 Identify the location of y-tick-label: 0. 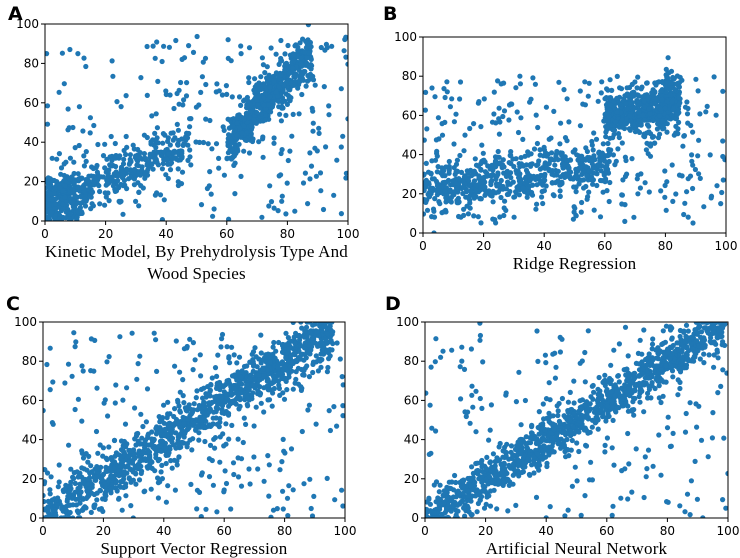
(33, 518).